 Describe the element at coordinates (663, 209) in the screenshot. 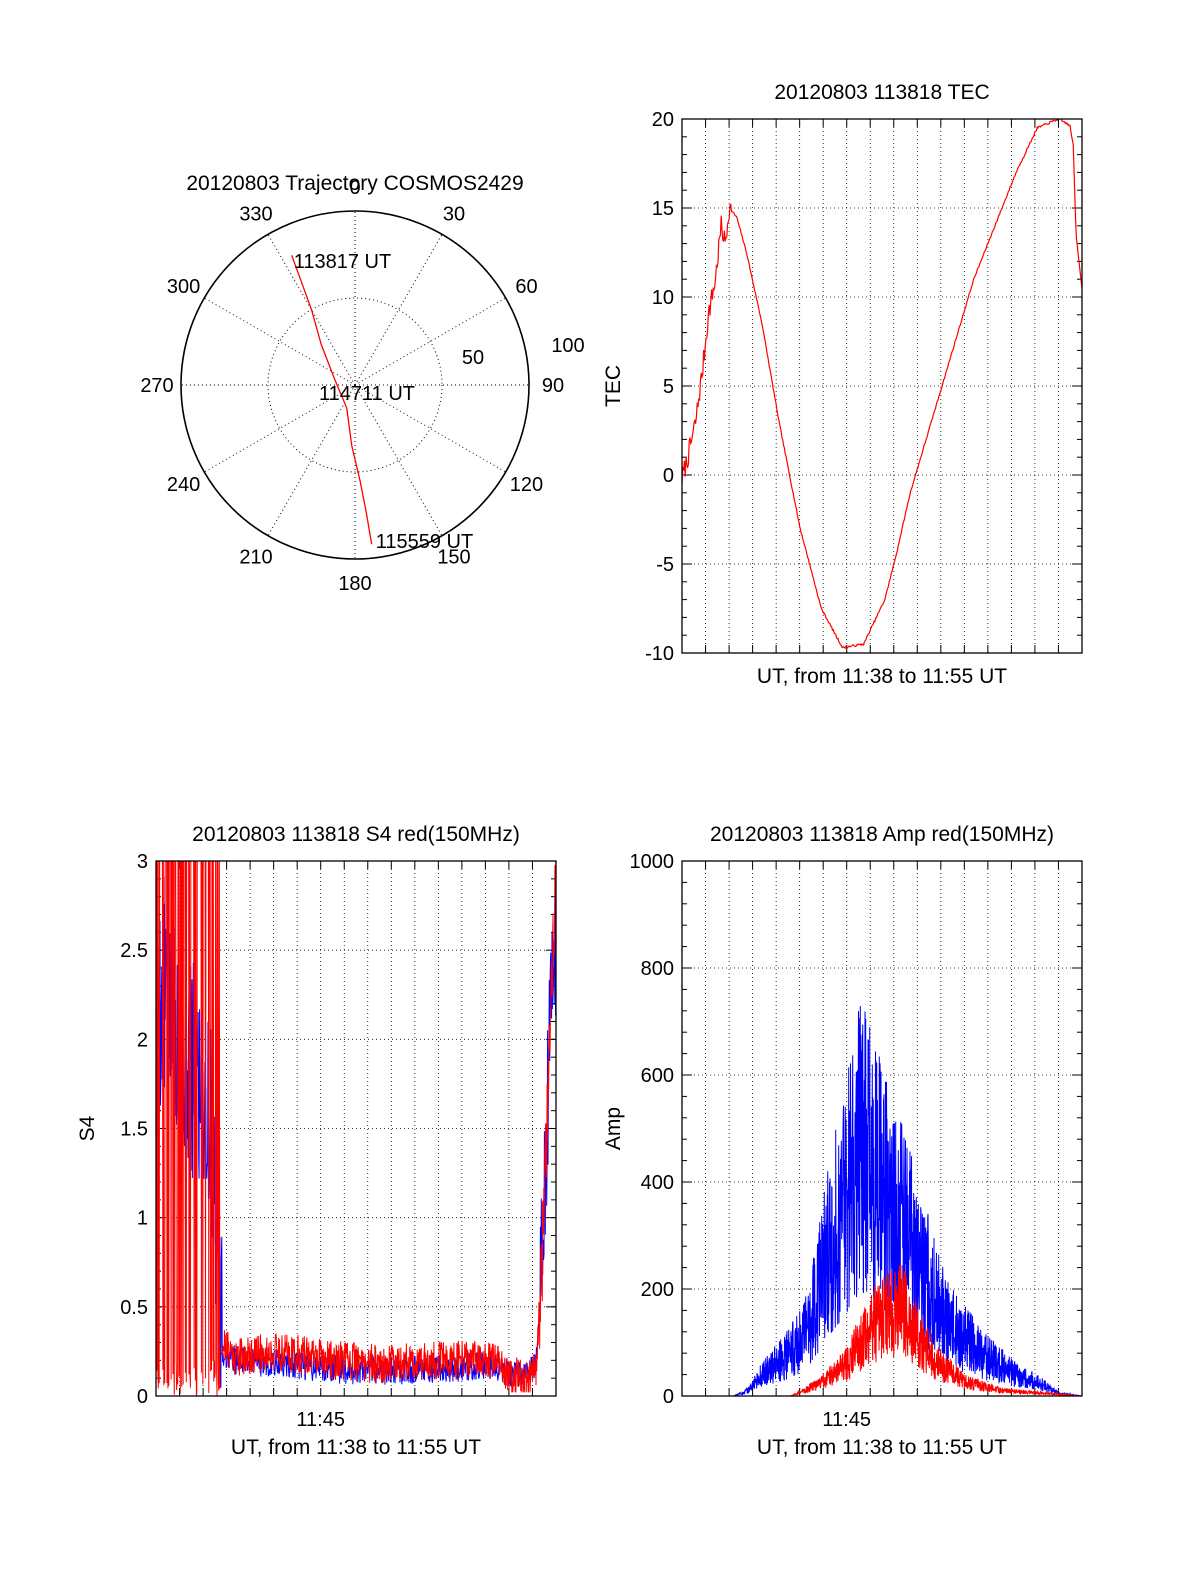

I see `y-tick-label: 15` at that location.